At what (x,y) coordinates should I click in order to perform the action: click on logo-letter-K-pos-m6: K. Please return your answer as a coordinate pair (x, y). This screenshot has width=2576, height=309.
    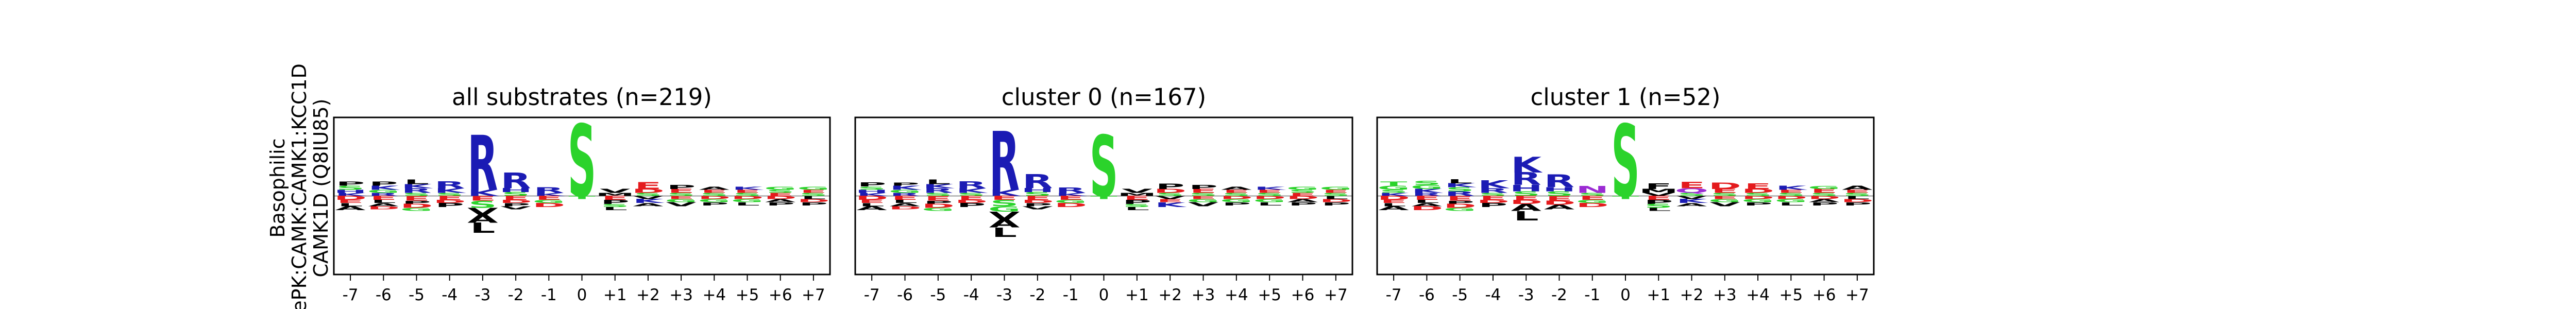
    Looking at the image, I should click on (384, 188).